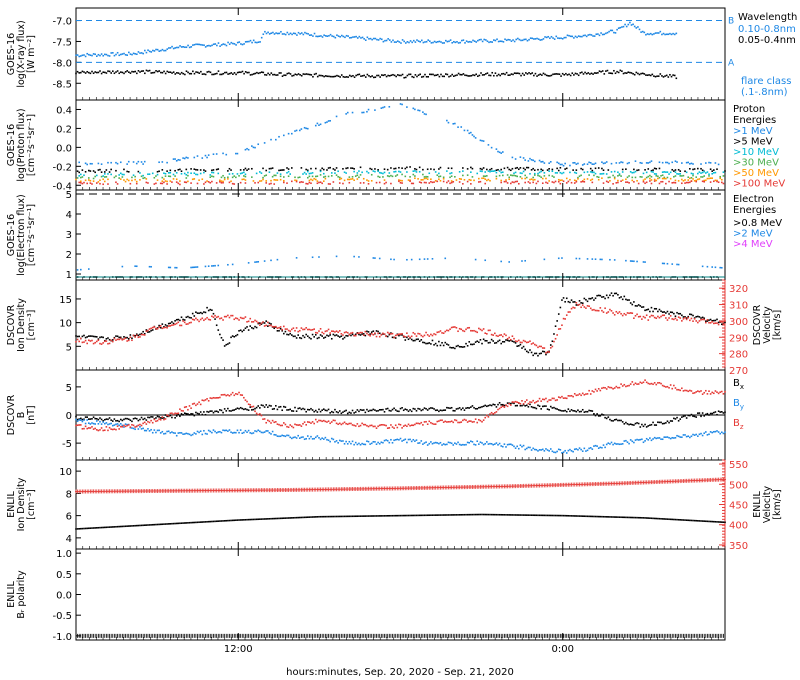 The height and width of the screenshot is (680, 800). Describe the element at coordinates (62, 167) in the screenshot. I see `y-tick-label: -0.2` at that location.